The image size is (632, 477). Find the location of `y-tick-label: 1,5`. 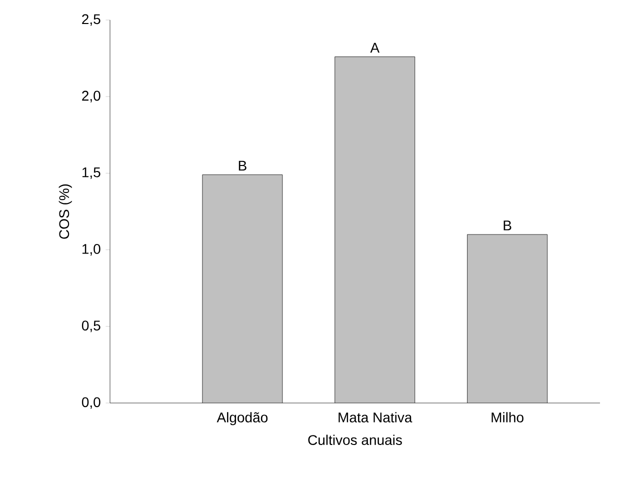

y-tick-label: 1,5 is located at coordinates (91, 173).